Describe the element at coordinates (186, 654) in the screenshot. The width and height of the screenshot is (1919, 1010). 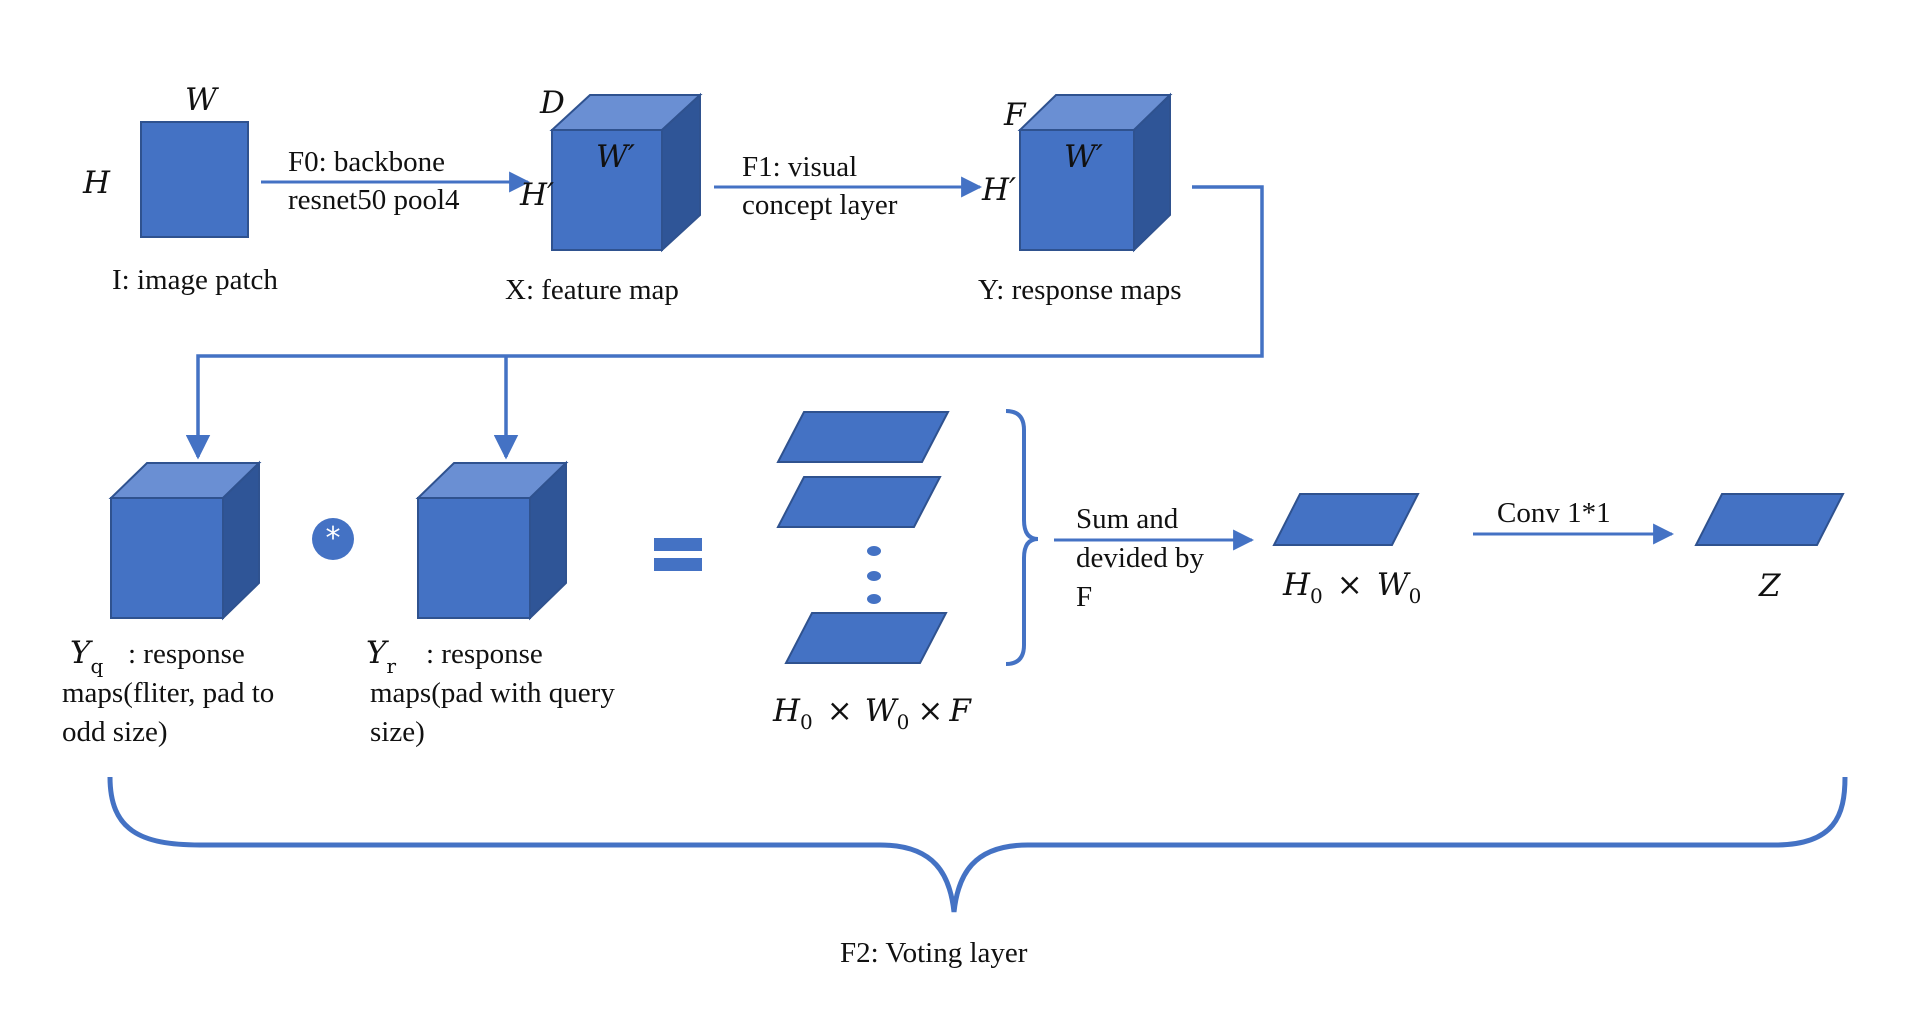
I see `yq-caption-line1: : response` at that location.